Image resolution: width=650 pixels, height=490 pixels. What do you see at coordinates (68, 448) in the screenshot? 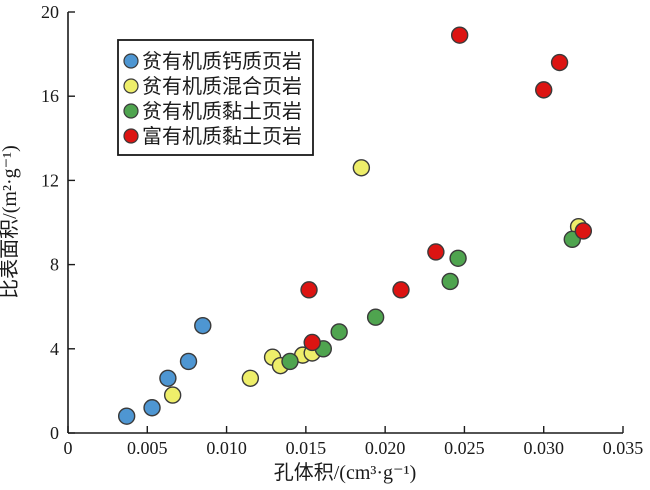
I see `x-tick-label: 0` at bounding box center [68, 448].